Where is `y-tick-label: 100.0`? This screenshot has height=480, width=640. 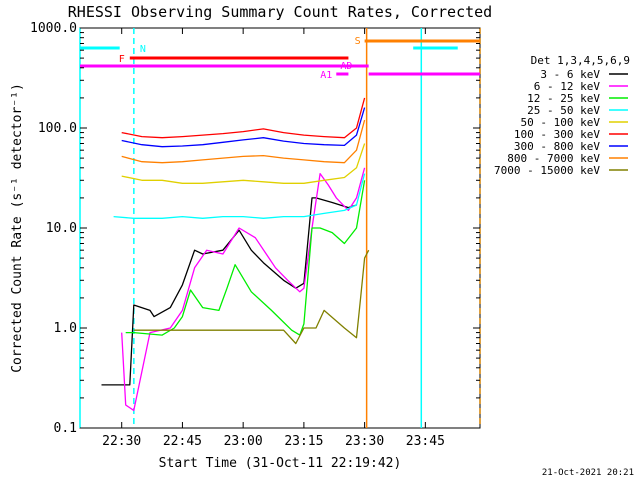
y-tick-label: 100.0 is located at coordinates (57, 128).